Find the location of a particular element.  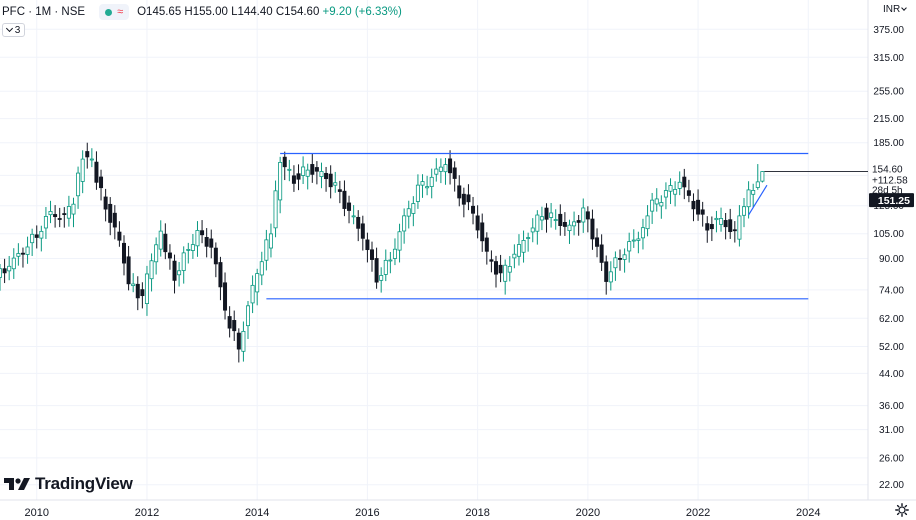

currency-selector: INR is located at coordinates (895, 9).